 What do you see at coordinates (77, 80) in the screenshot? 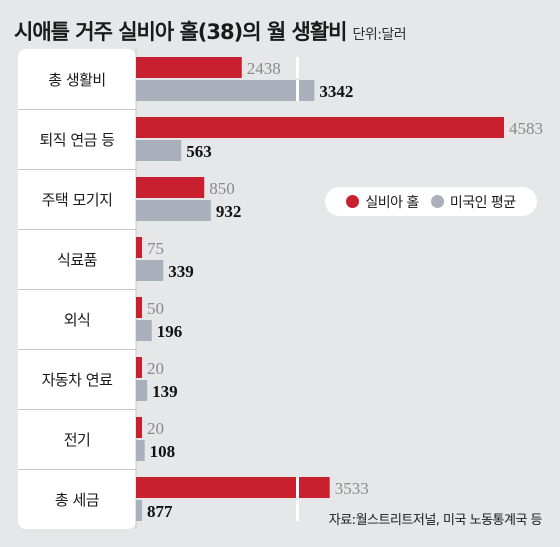
I see `category-label: 총 생활비` at bounding box center [77, 80].